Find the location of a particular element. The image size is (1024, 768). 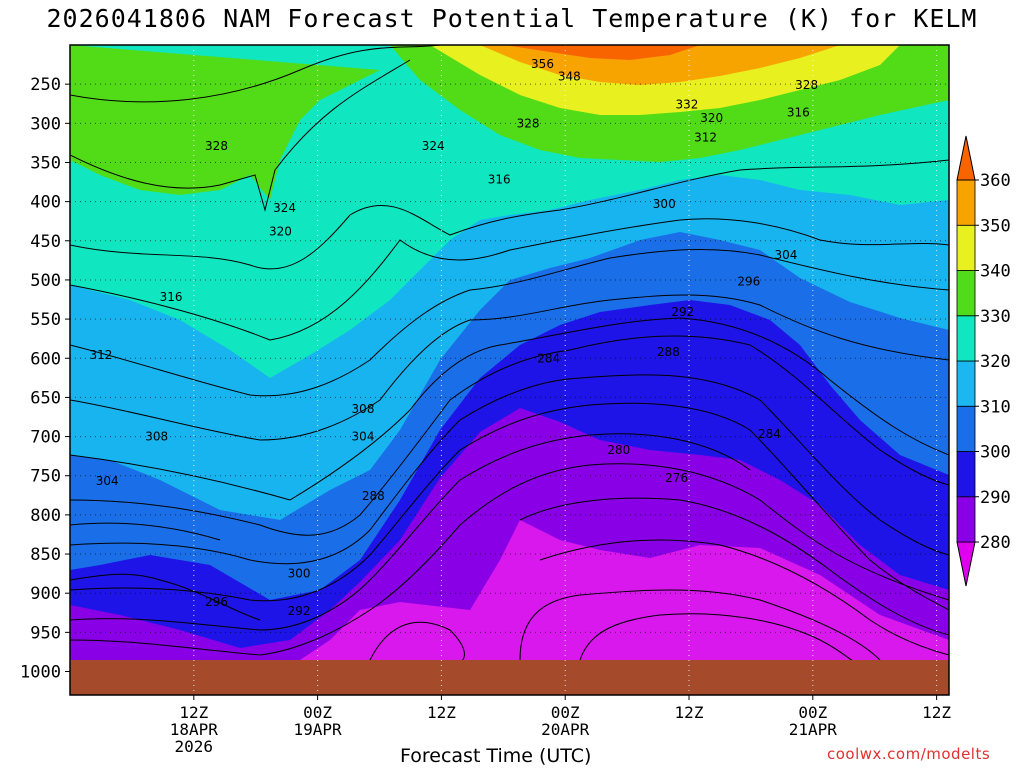

colorbar-arrow-low is located at coordinates (966, 564).